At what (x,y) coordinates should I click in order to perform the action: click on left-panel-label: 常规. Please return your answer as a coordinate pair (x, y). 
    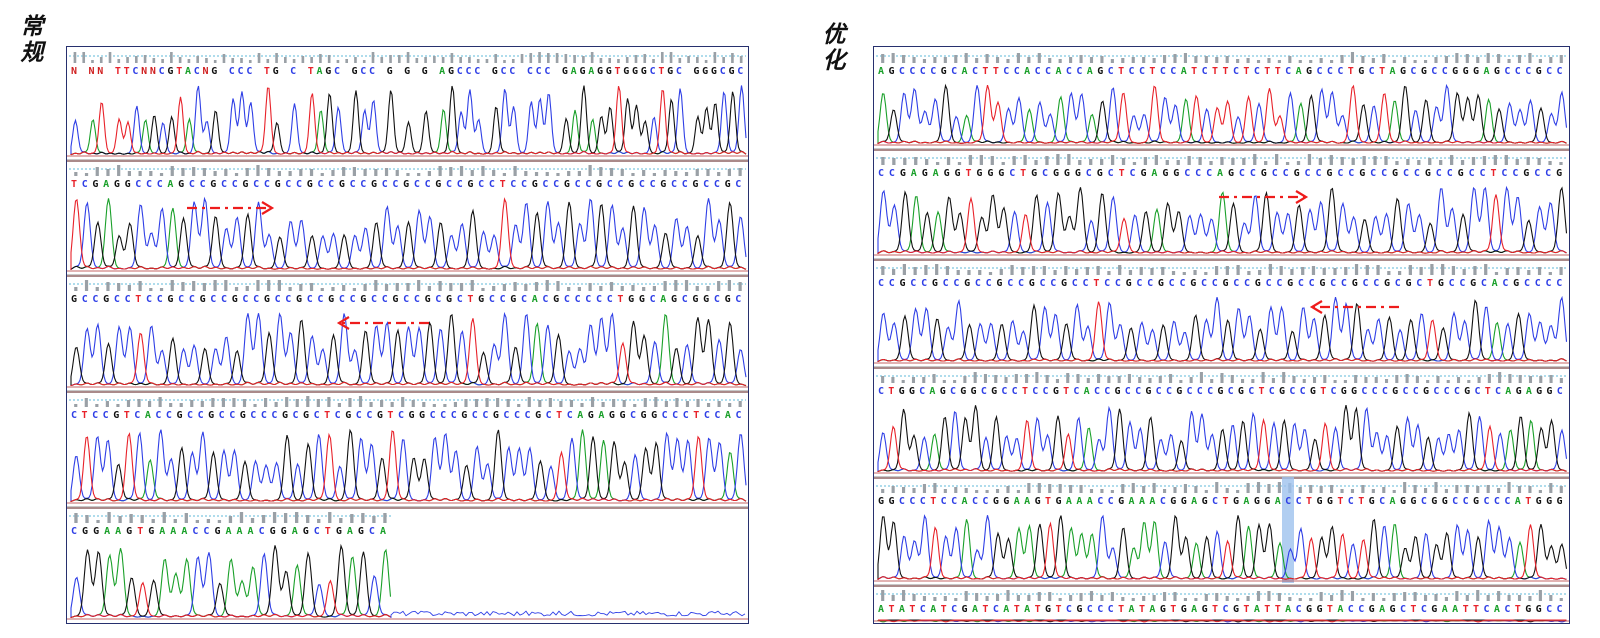
    Looking at the image, I should click on (32, 40).